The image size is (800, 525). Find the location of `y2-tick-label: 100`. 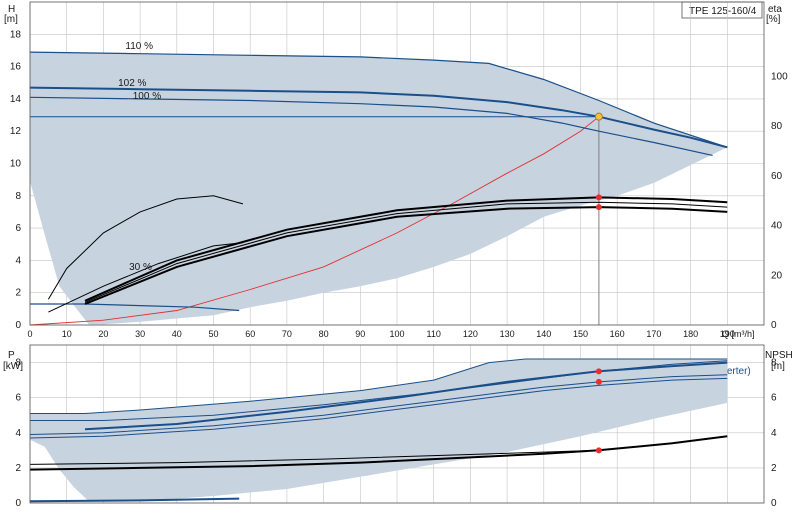

y2-tick-label: 100 is located at coordinates (779, 77).